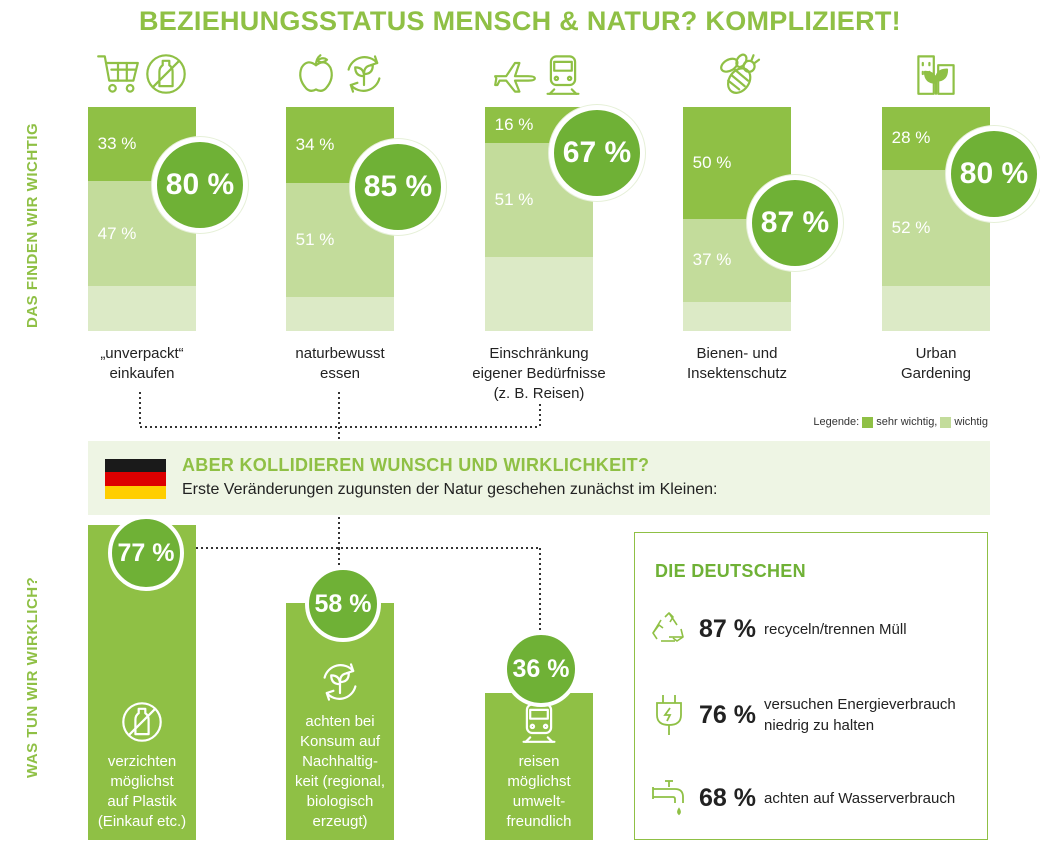 Image resolution: width=1040 pixels, height=857 pixels. Describe the element at coordinates (859, 704) in the screenshot. I see `stat-energy-line-1: versuchen Energieverbrauch` at that location.